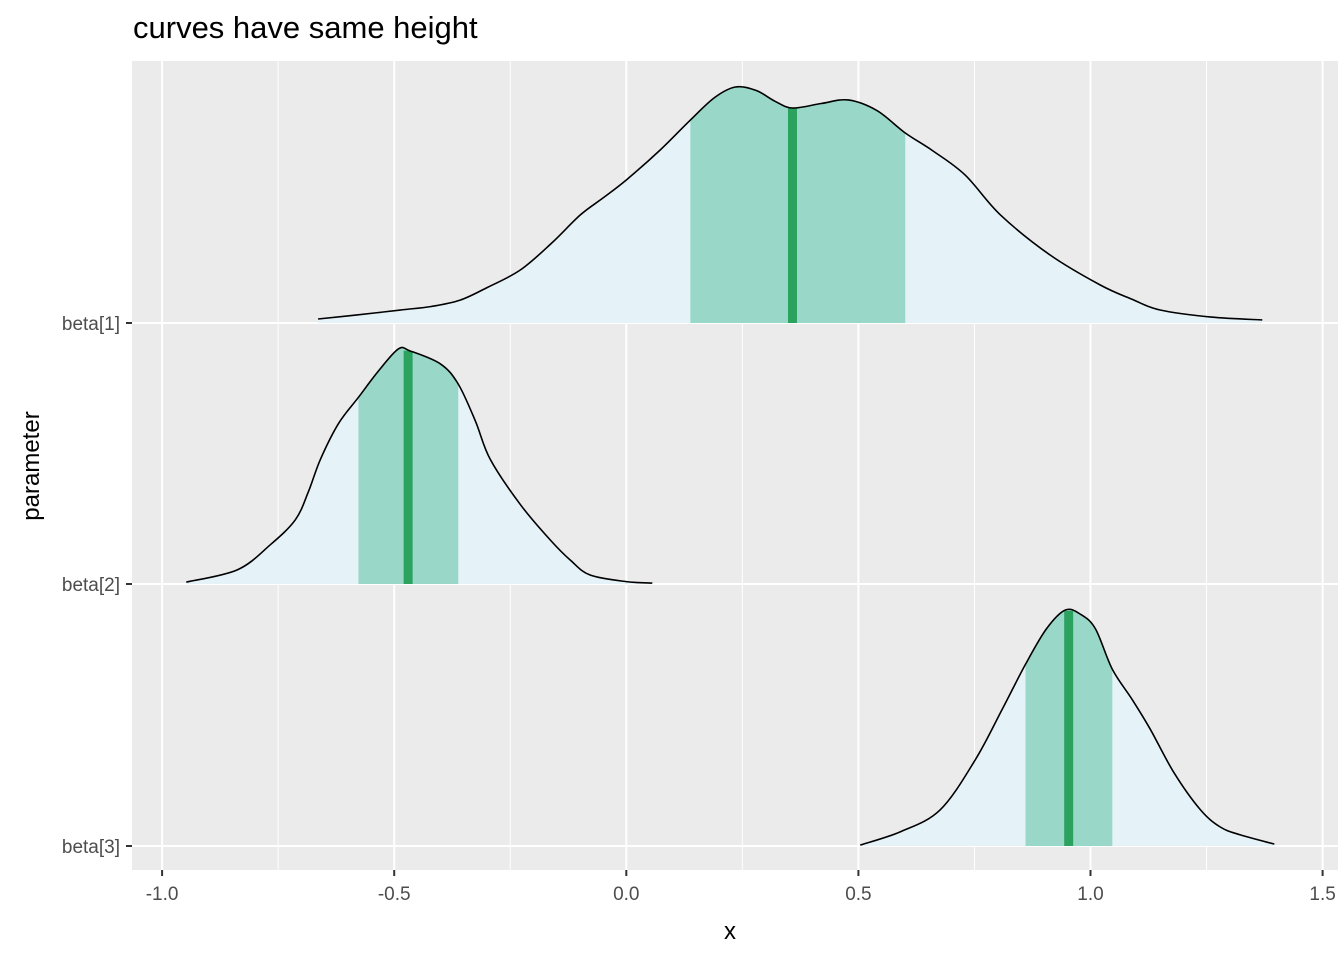 This screenshot has width=1344, height=960. Describe the element at coordinates (1090, 894) in the screenshot. I see `x-tick-label: 1.0` at that location.